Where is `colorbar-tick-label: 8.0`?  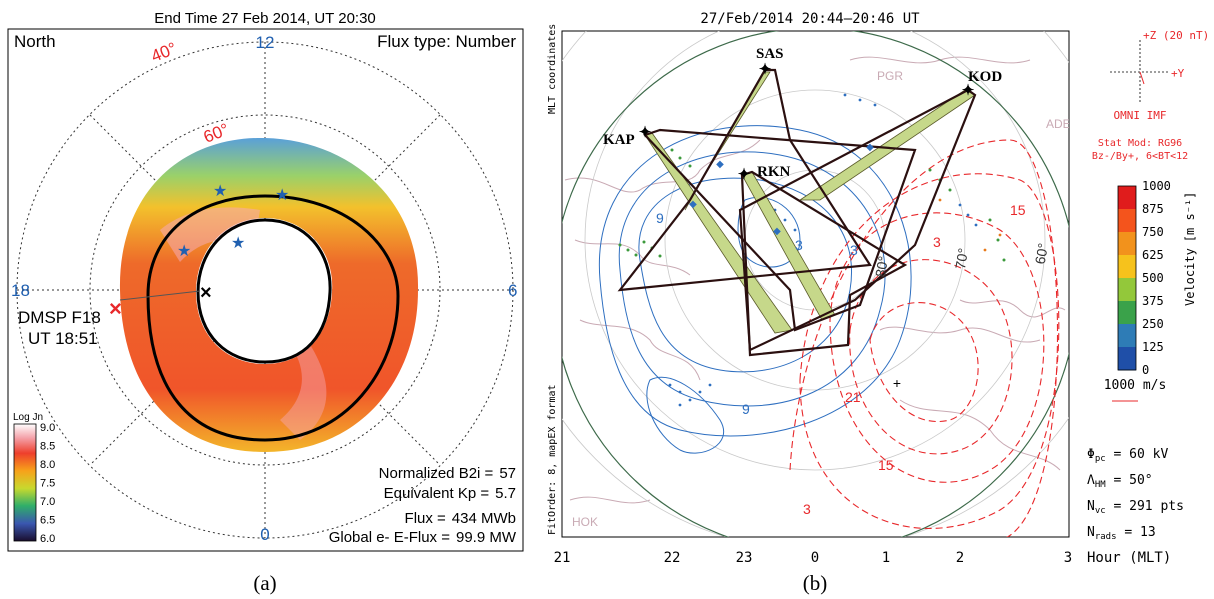 colorbar-tick-label: 8.0 is located at coordinates (47, 465).